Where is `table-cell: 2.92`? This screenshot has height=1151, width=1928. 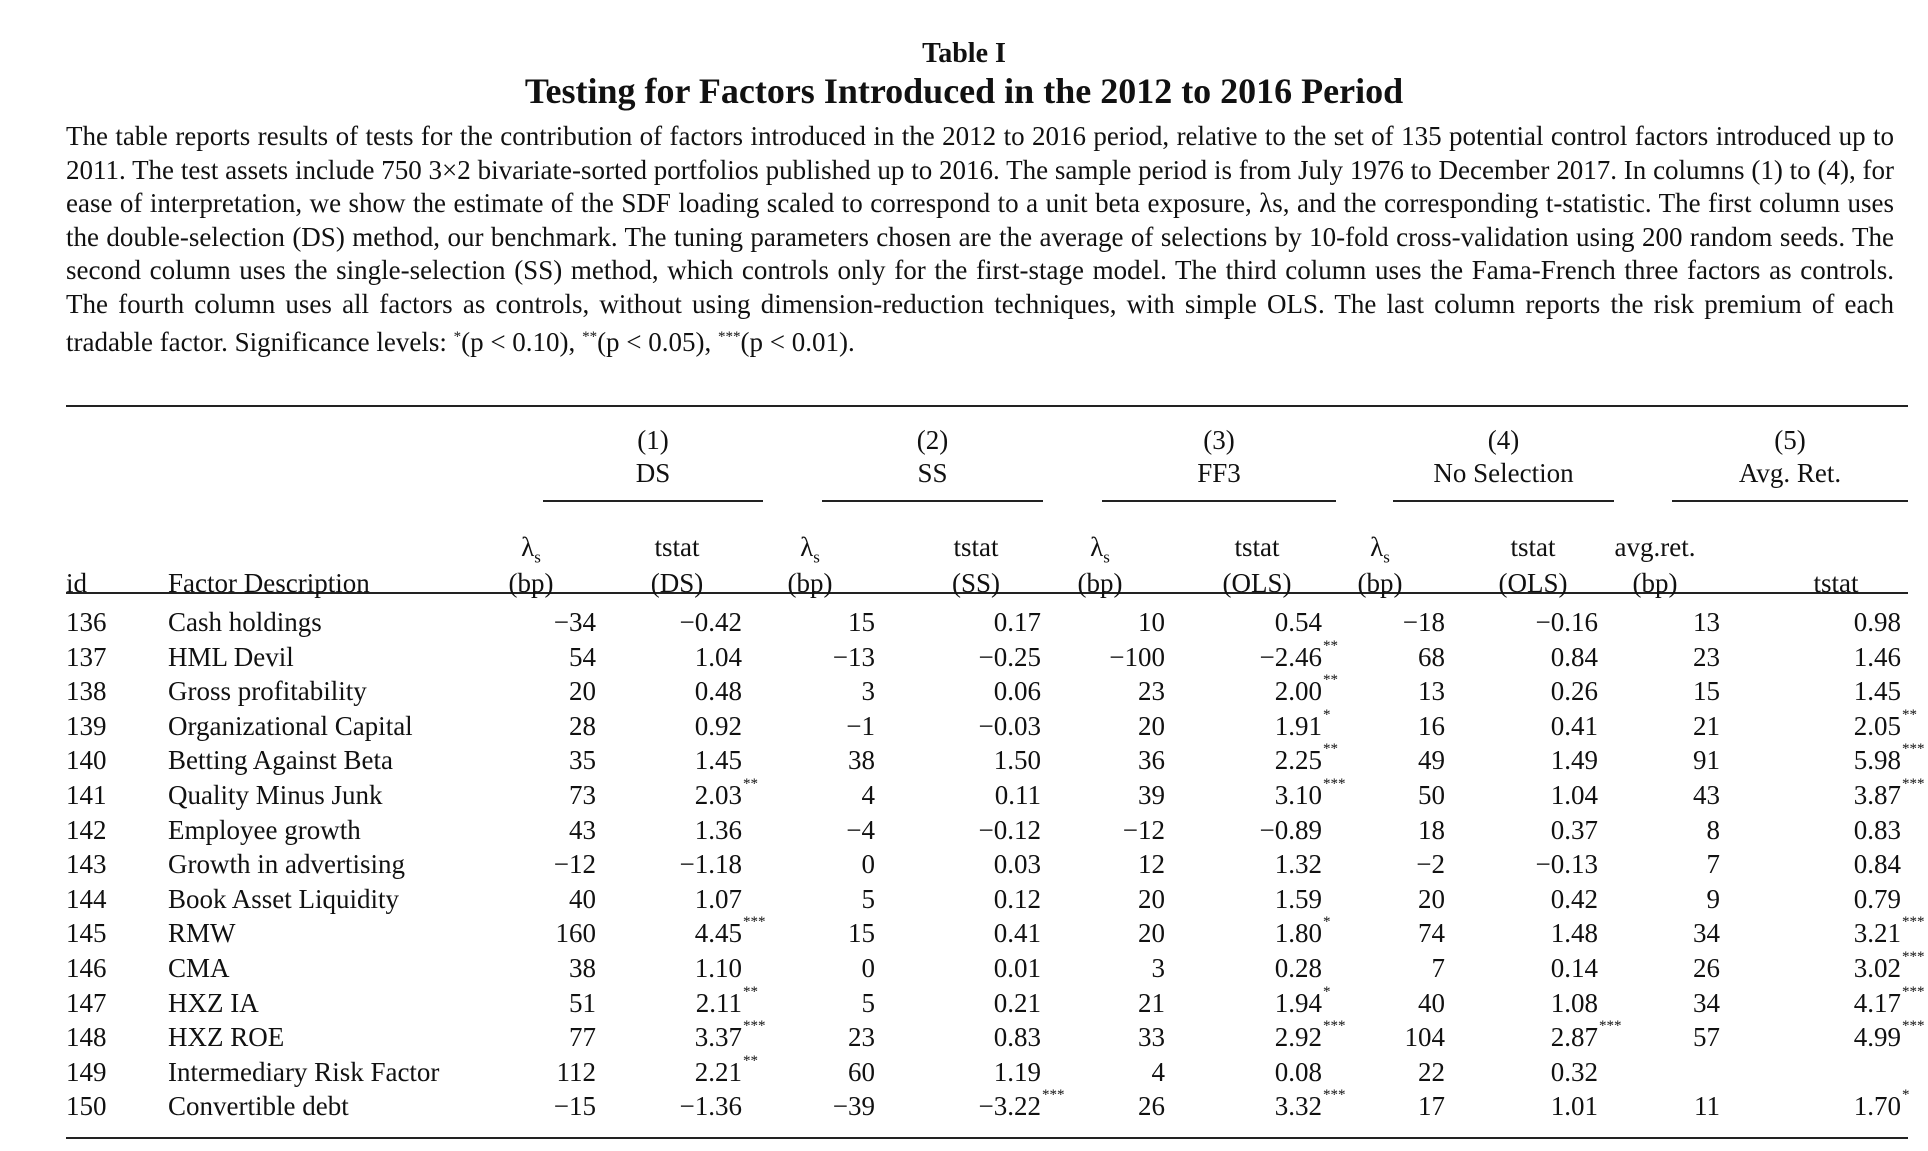
table-cell: 2.92 is located at coordinates (1298, 1037).